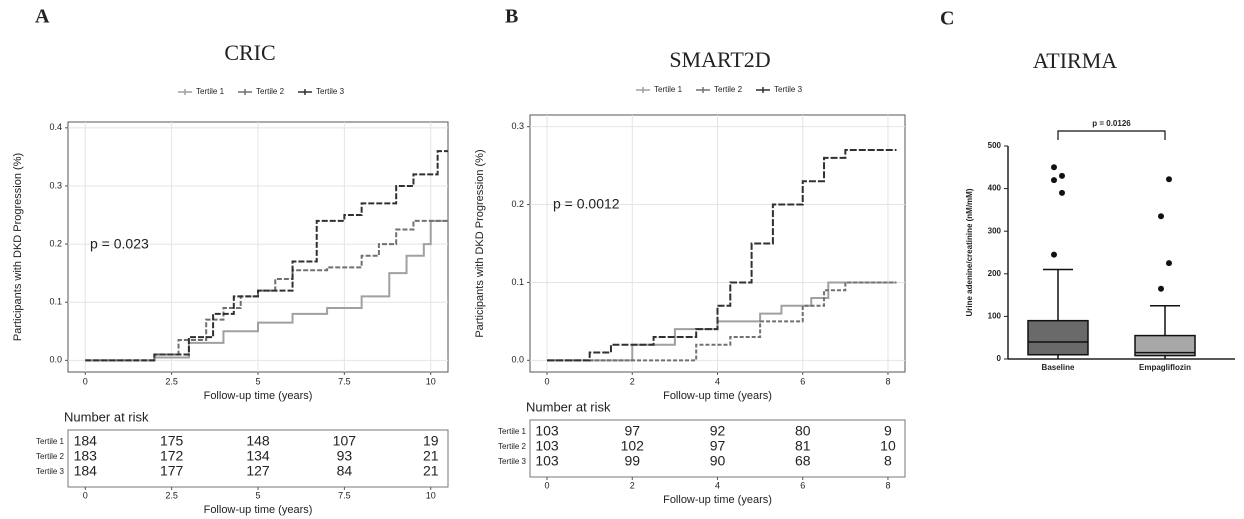  Describe the element at coordinates (995, 273) in the screenshot. I see `y-tick-label: 200` at that location.